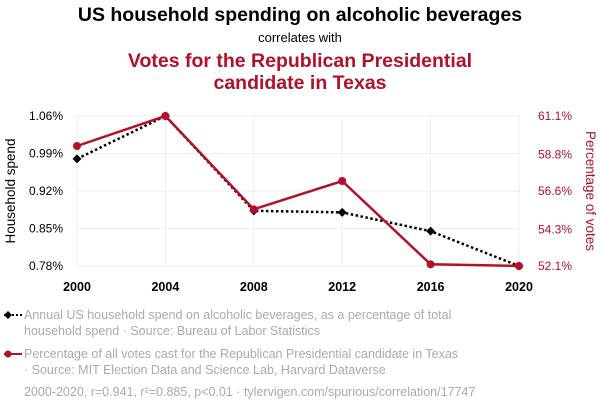  Describe the element at coordinates (46, 154) in the screenshot. I see `left-tick-label: 0.99%` at that location.